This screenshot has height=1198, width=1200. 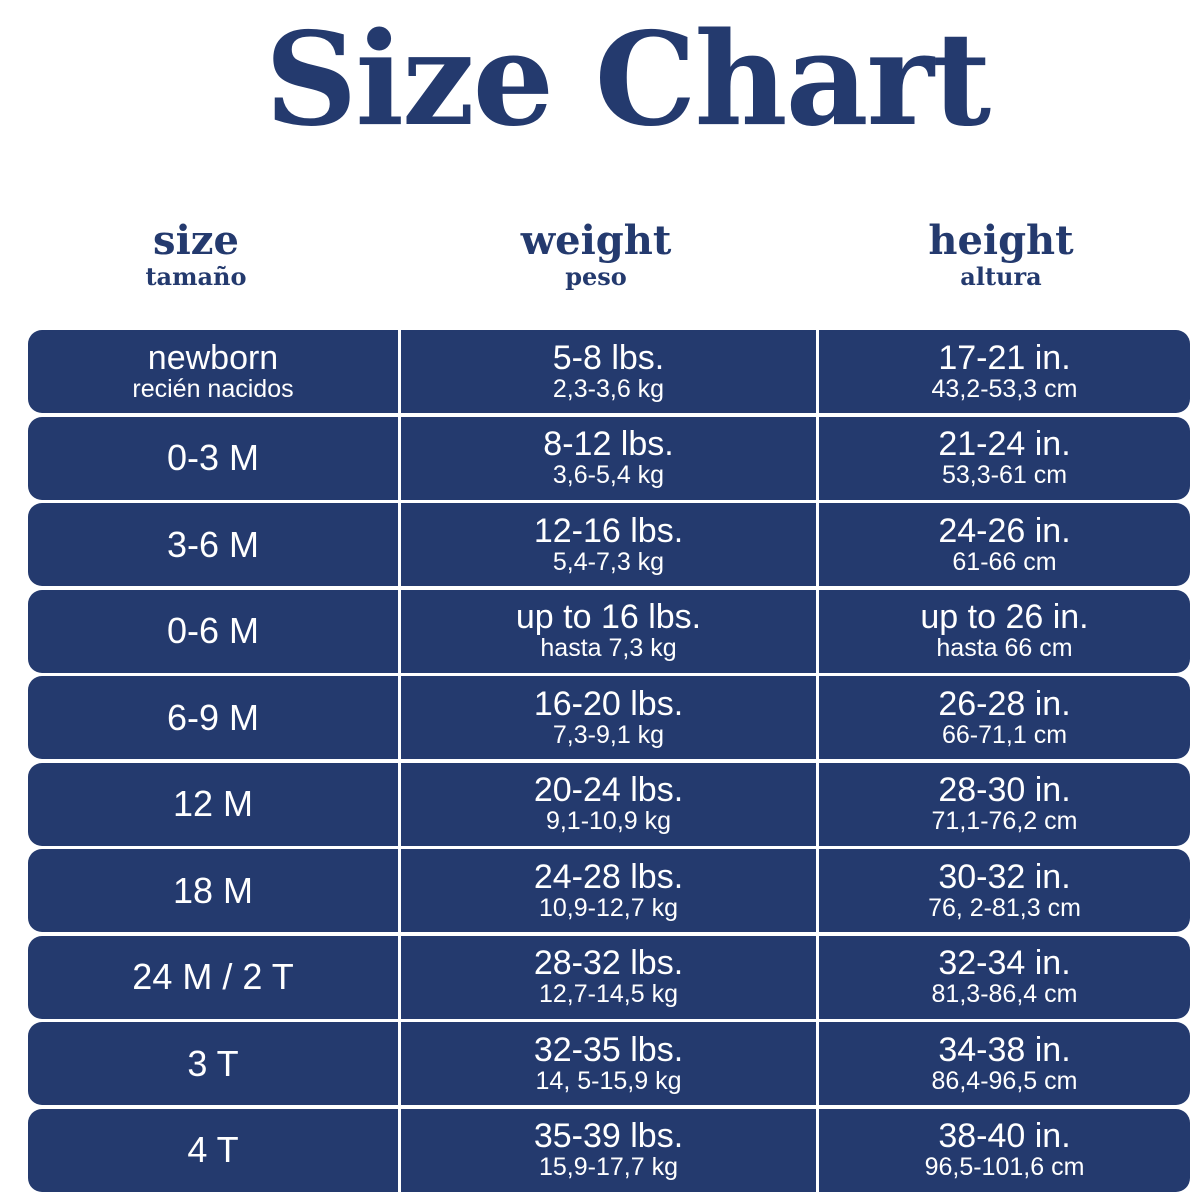 I want to click on size-cell-value: newborn, so click(x=213, y=357).